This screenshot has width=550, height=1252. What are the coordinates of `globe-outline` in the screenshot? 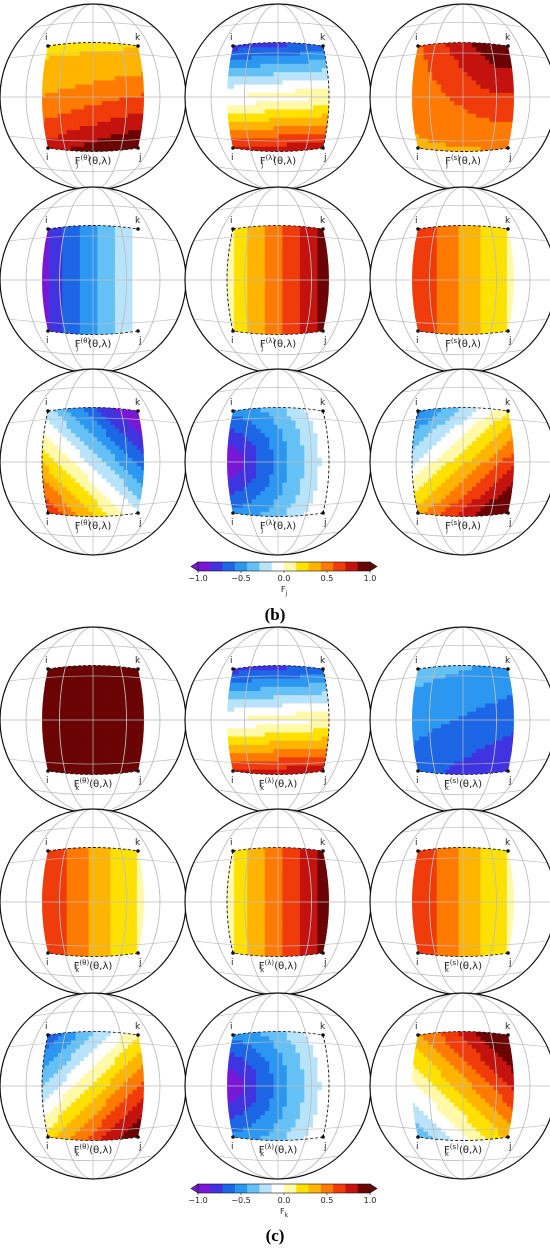 It's located at (459, 462).